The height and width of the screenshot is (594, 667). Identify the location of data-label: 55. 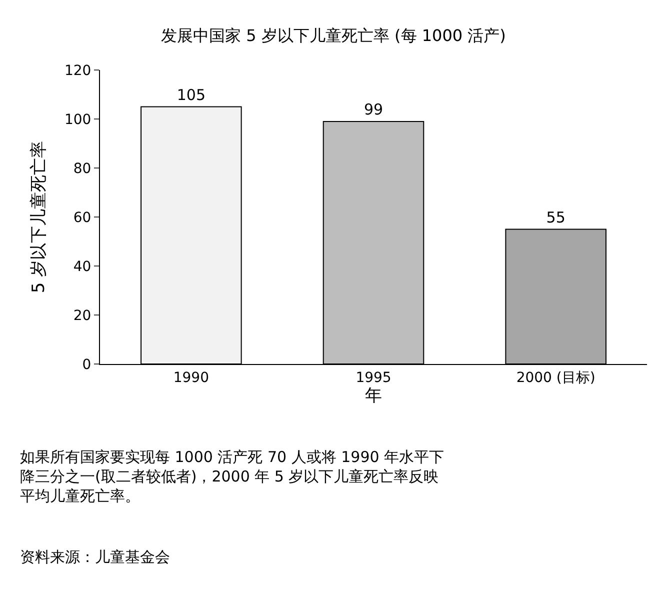
(556, 217).